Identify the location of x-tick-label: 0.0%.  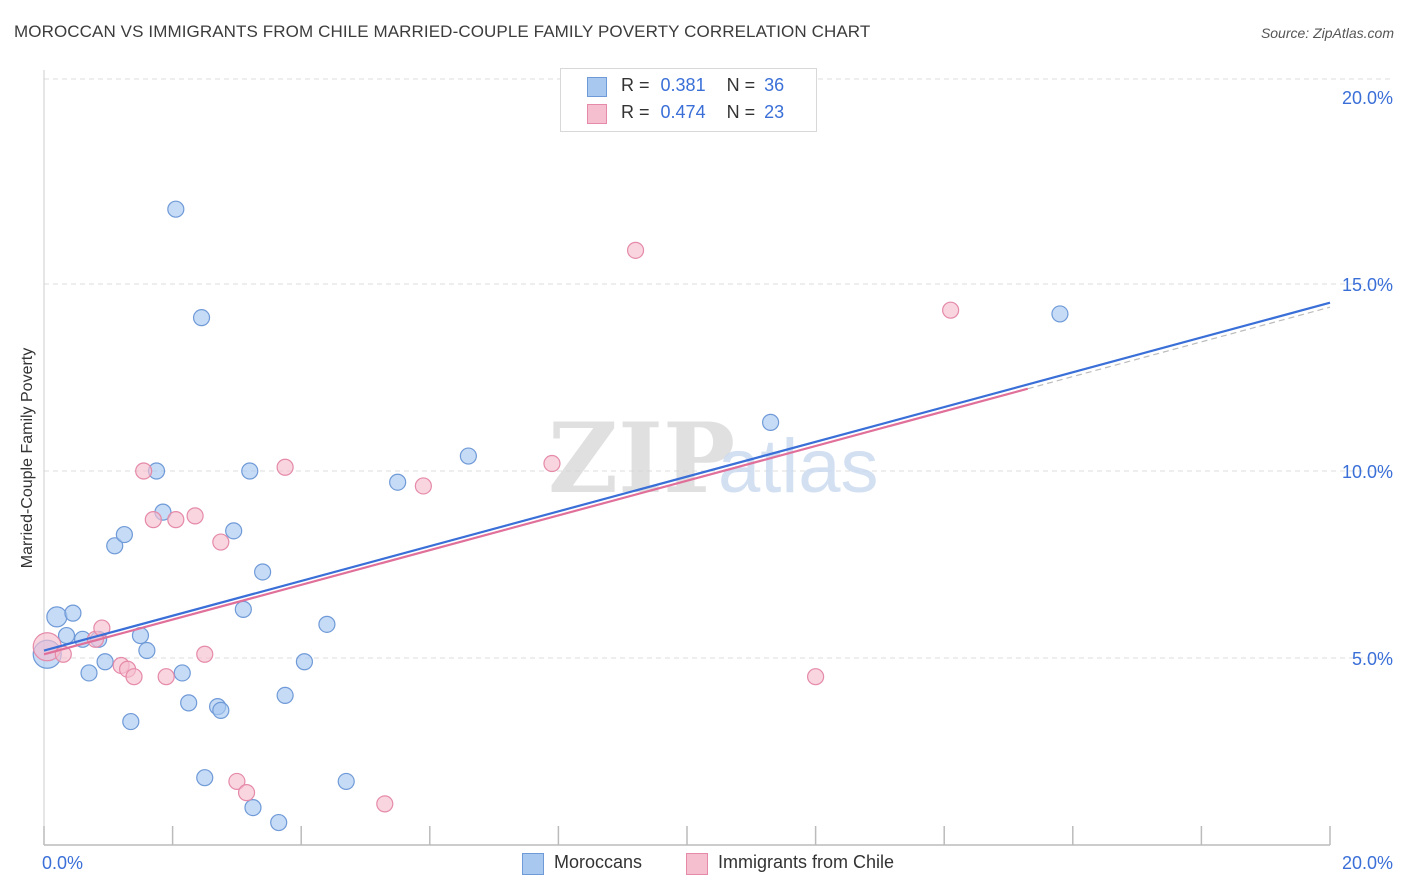
(62, 863).